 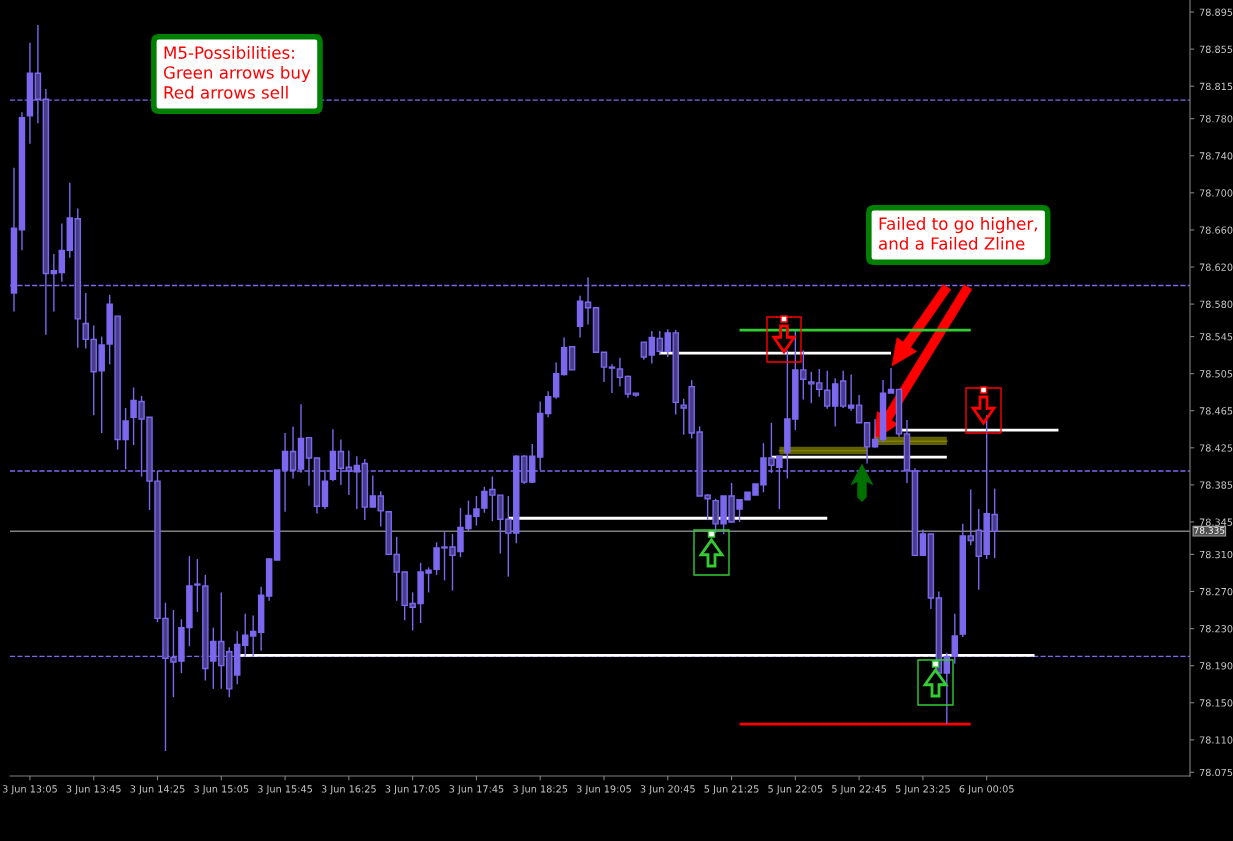 What do you see at coordinates (1216, 86) in the screenshot?
I see `y-tick-label: 78.815` at bounding box center [1216, 86].